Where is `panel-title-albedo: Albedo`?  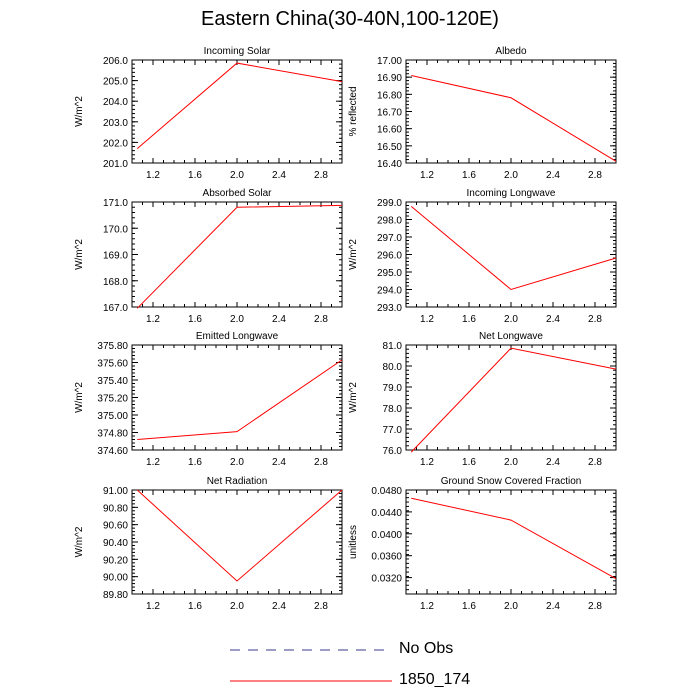
panel-title-albedo: Albedo is located at coordinates (511, 51).